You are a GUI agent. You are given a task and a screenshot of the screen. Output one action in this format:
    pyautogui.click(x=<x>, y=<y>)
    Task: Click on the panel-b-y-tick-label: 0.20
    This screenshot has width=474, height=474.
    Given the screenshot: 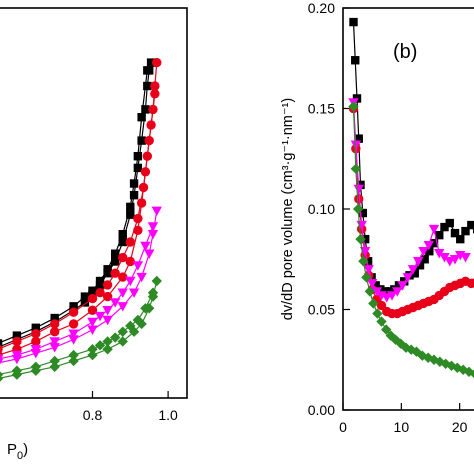 What is the action you would take?
    pyautogui.click(x=321, y=8)
    